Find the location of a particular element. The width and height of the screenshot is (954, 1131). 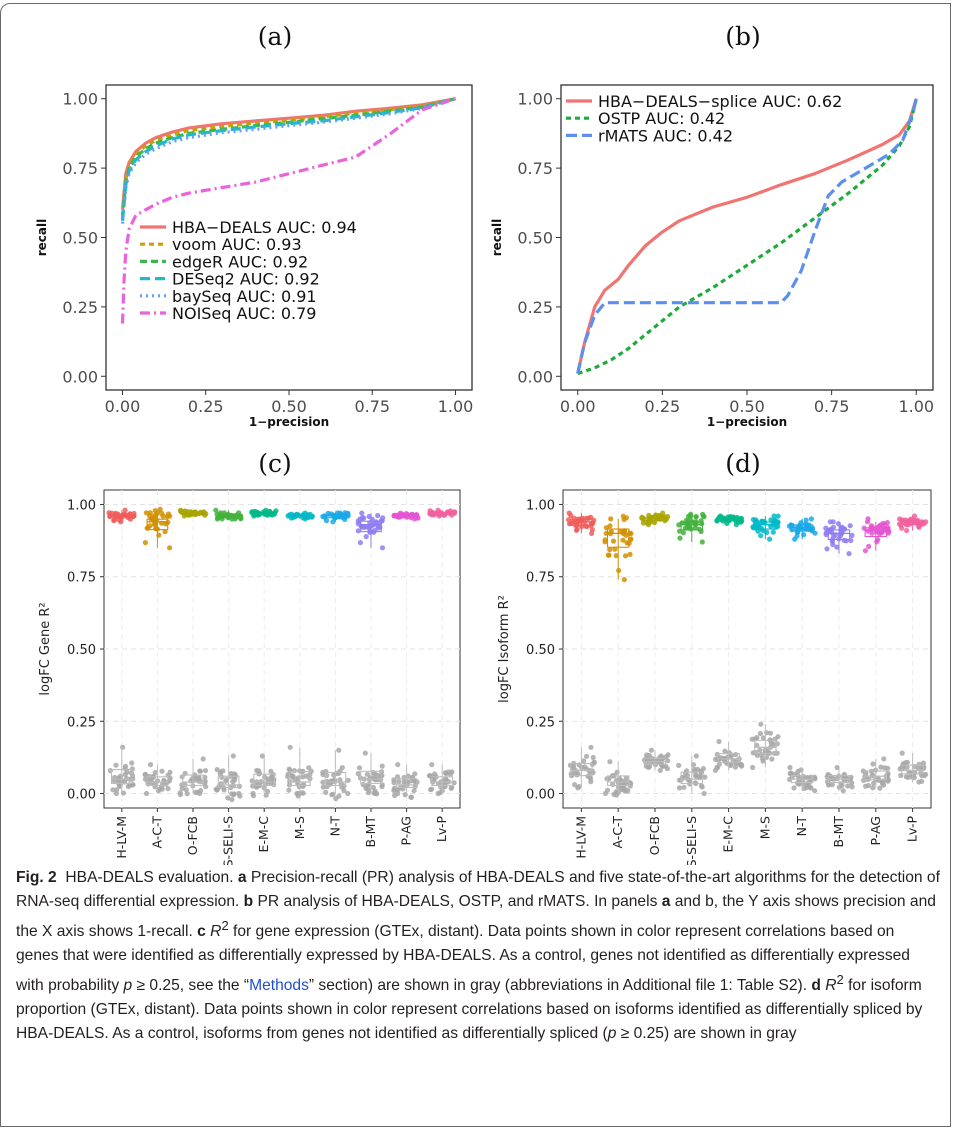

chart-a-ytick-label: 0.50 is located at coordinates (80, 238).